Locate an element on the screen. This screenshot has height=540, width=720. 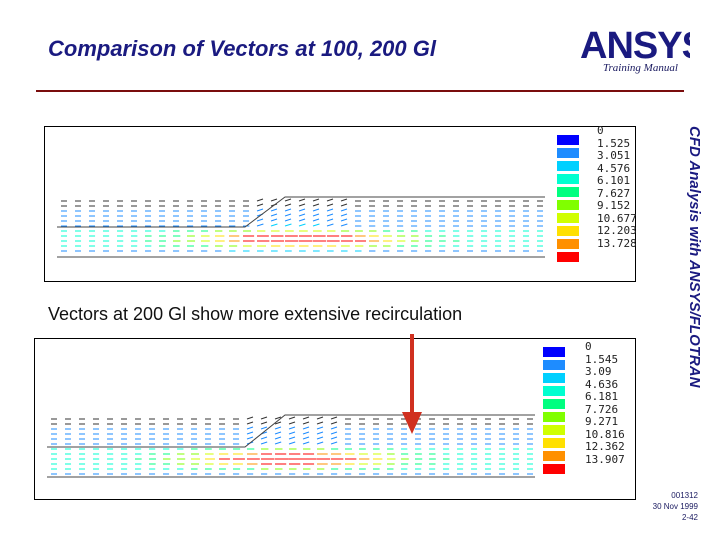
legend-value: 6.181 is located at coordinates (602, 396).